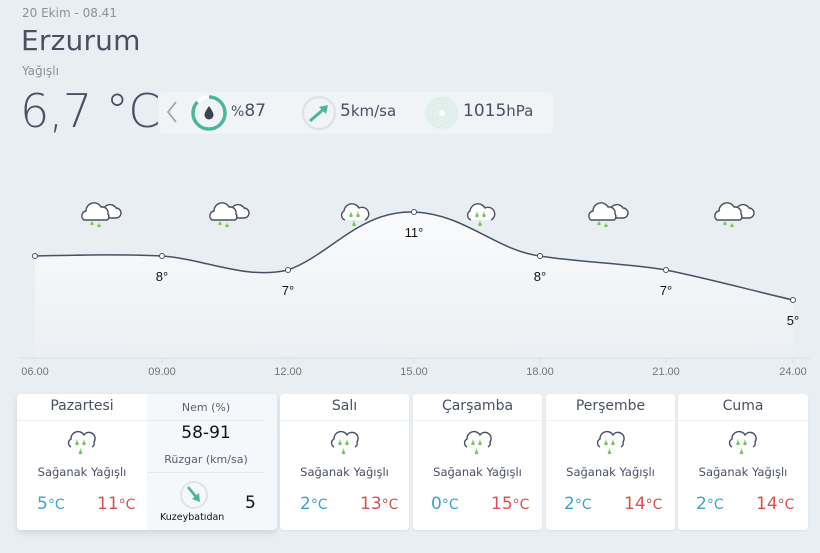 The height and width of the screenshot is (553, 820). Describe the element at coordinates (414, 372) in the screenshot. I see `x-axis-label: 15.00` at that location.